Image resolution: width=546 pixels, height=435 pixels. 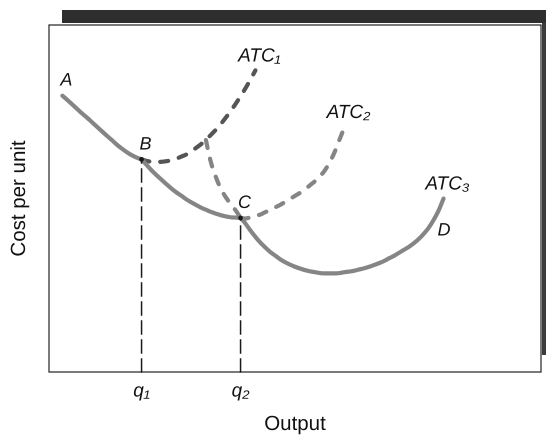 What do you see at coordinates (141, 391) in the screenshot?
I see `x-tick-label: q₁` at bounding box center [141, 391].